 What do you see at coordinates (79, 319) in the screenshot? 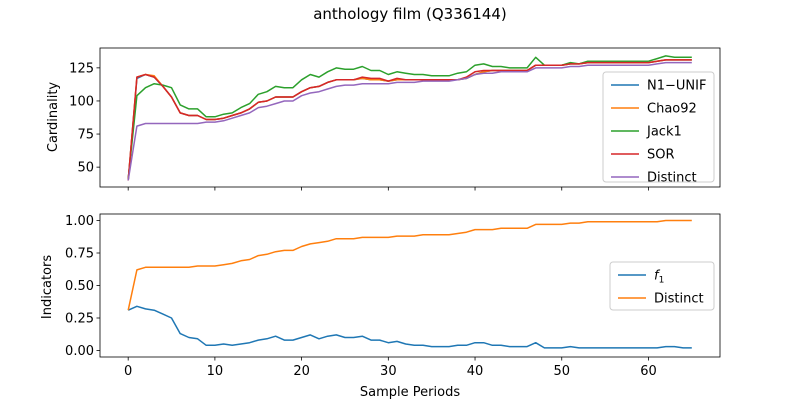
I see `y-tick-label: 0.25` at bounding box center [79, 319].